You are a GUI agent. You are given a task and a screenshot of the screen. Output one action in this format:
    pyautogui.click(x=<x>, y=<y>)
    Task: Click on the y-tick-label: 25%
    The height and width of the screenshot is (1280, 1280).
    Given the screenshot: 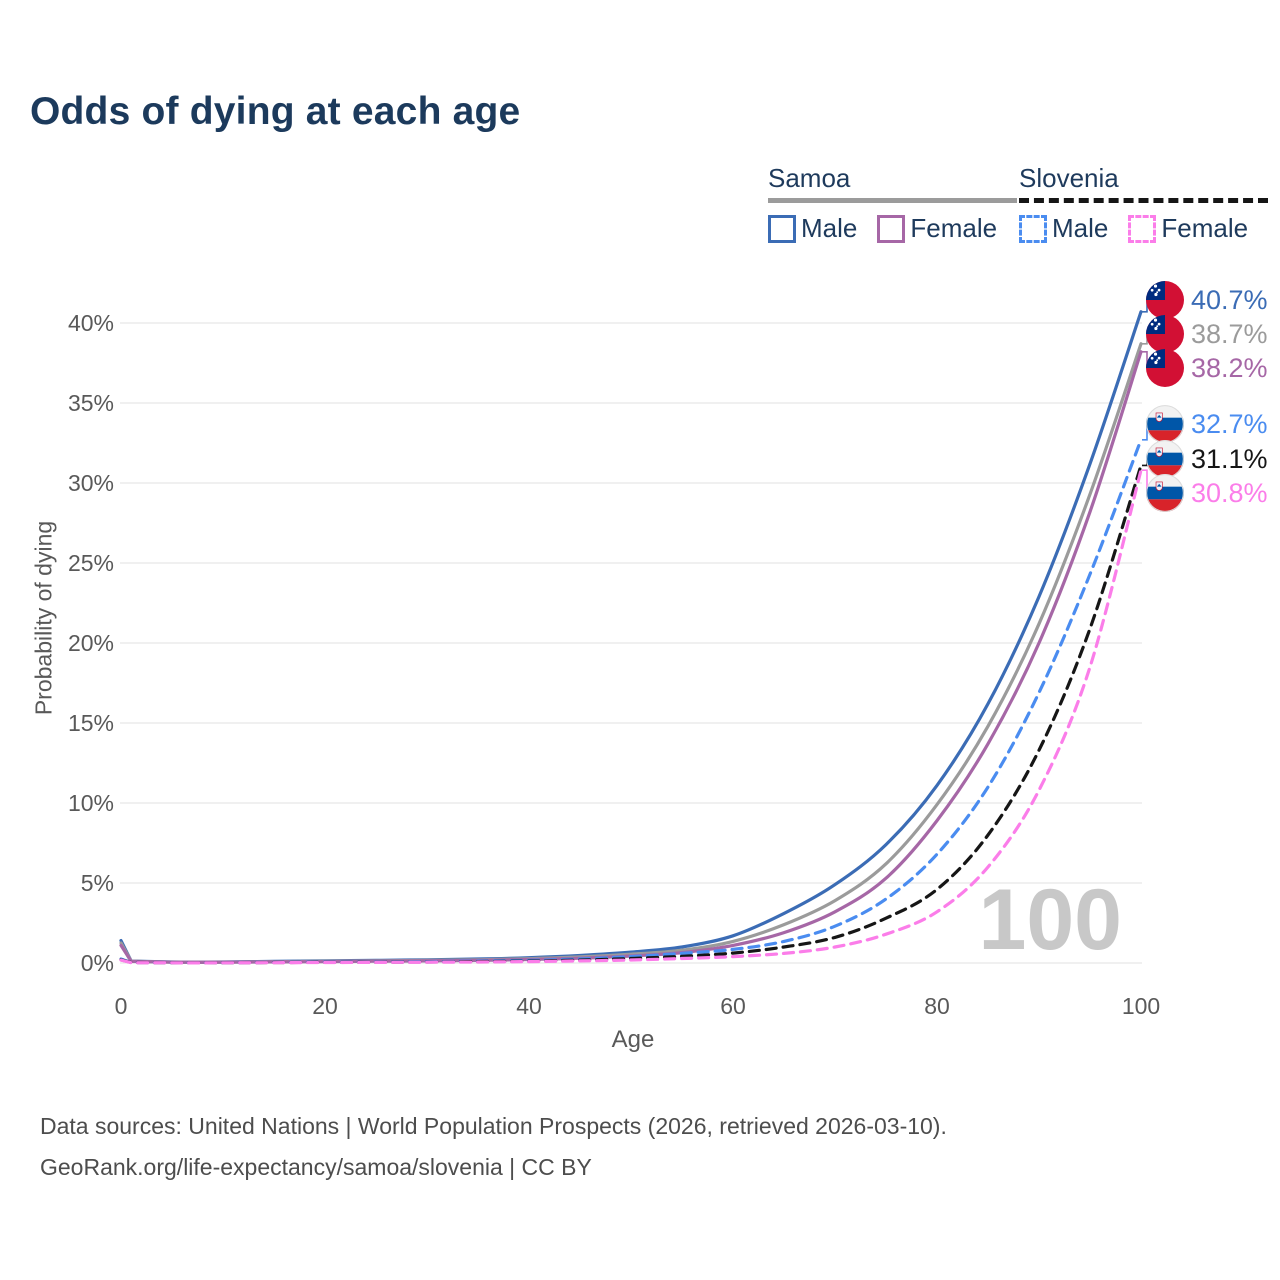 What is the action you would take?
    pyautogui.click(x=91, y=563)
    